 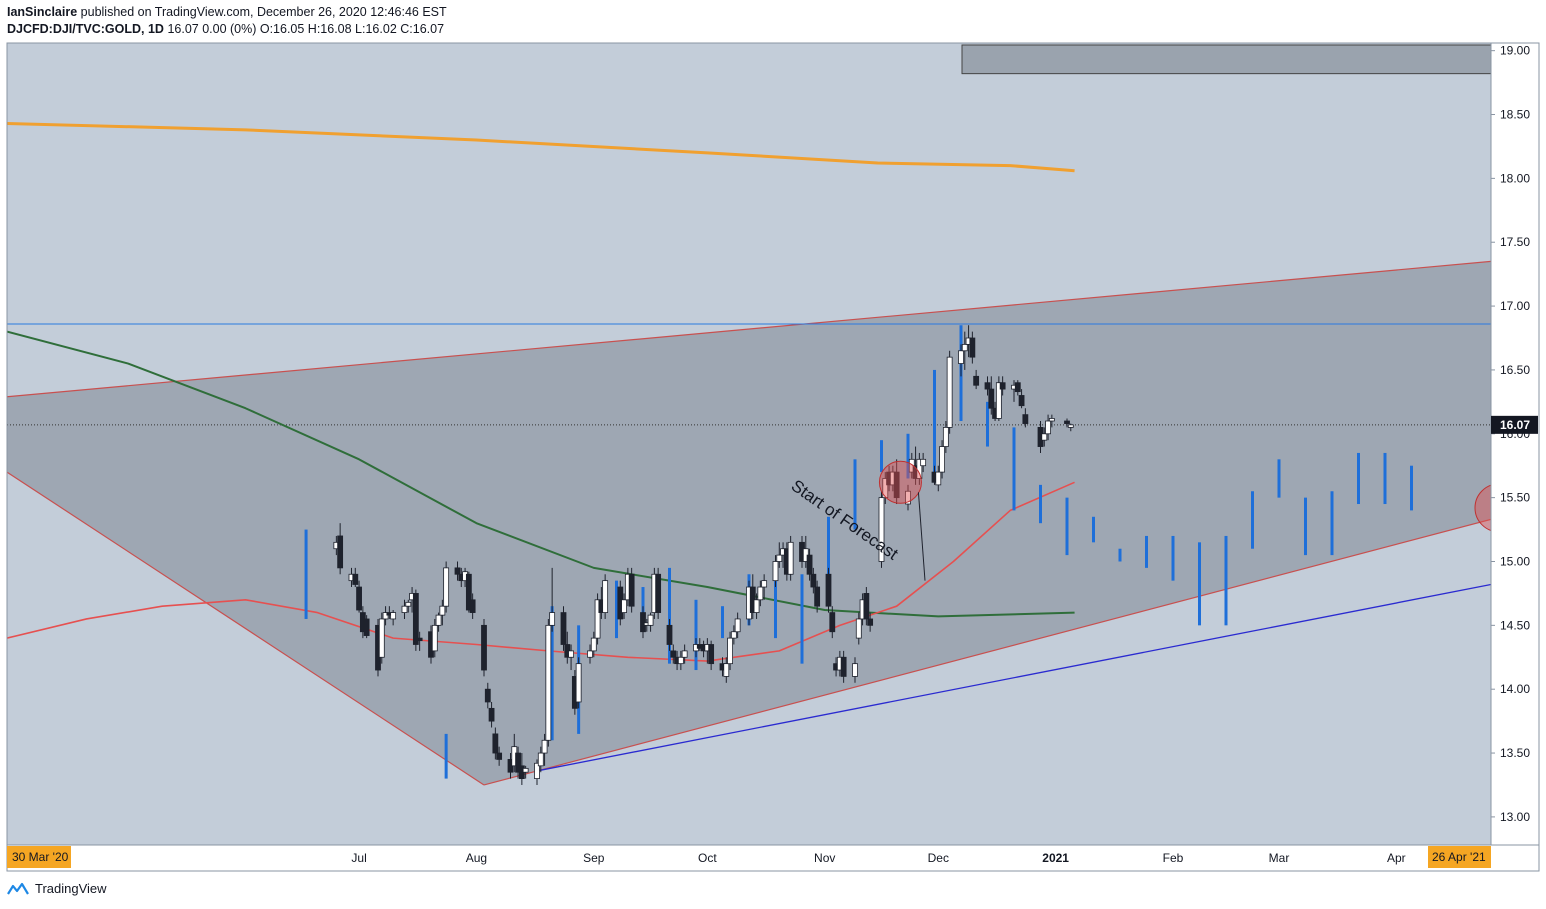 I want to click on brand-name: TradingView, so click(x=71, y=888).